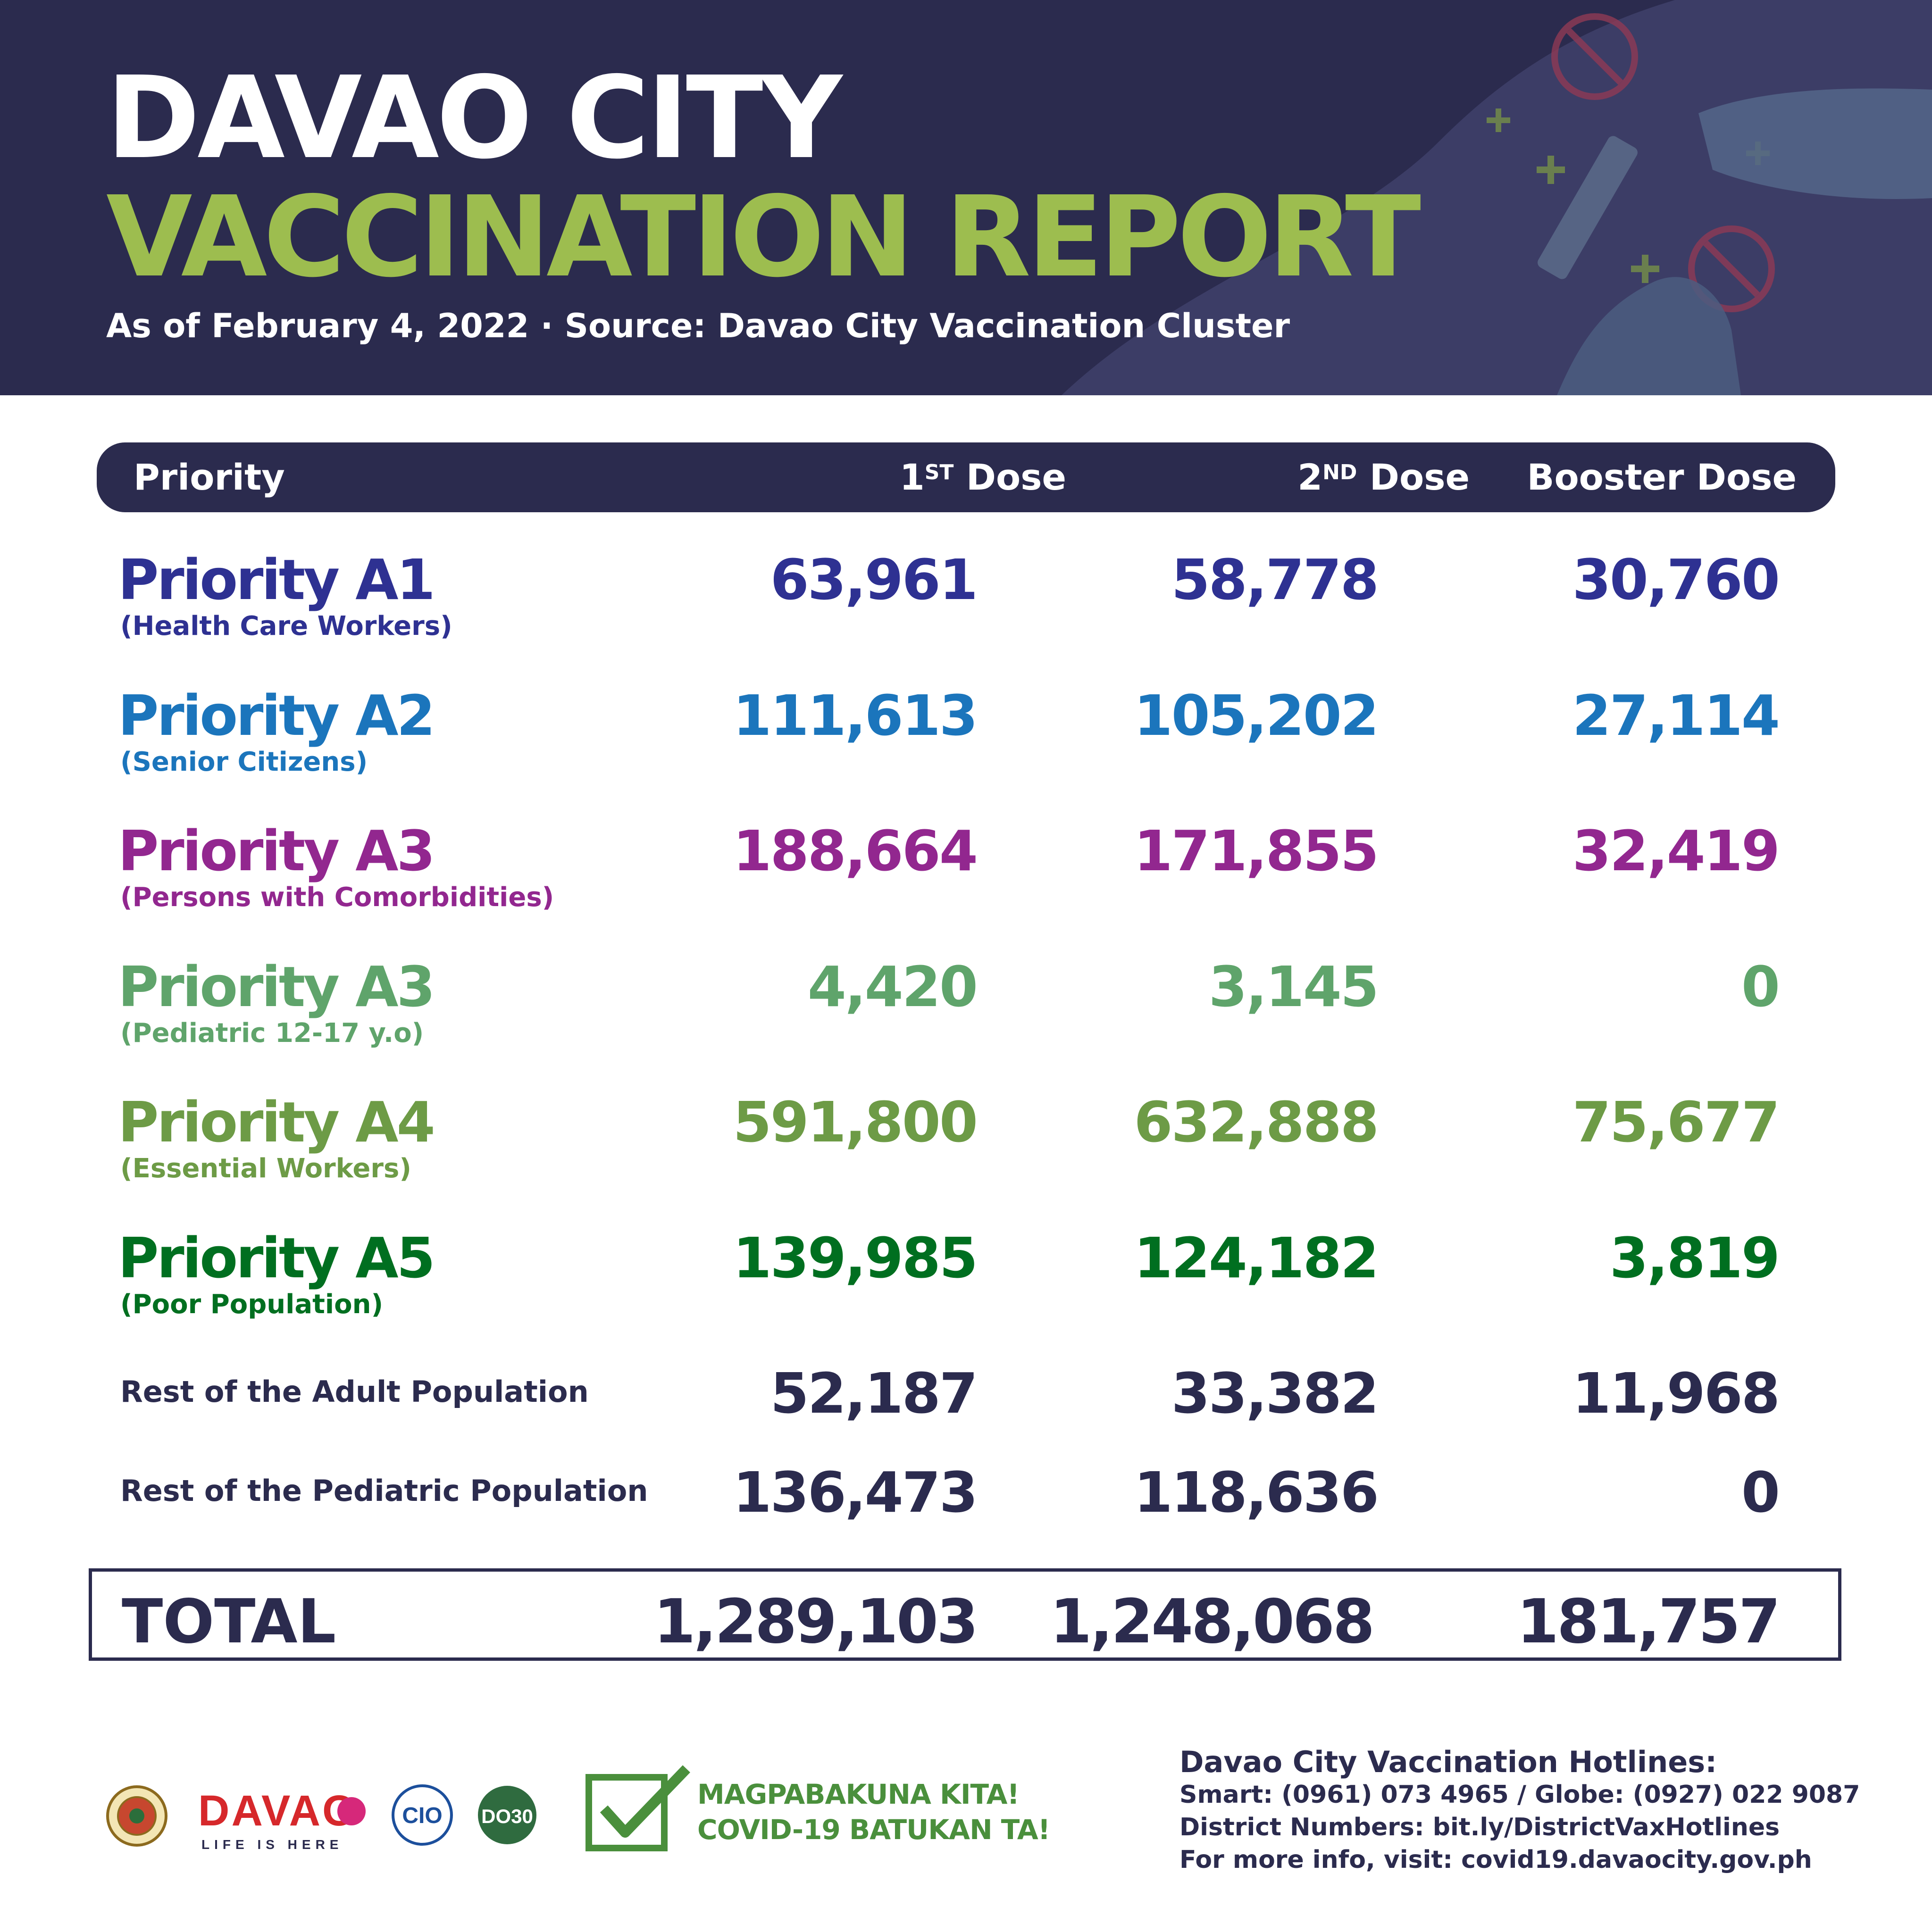 This screenshot has height=1932, width=1932. I want to click on row-priority-sub: (Pediatric 12-17 y.o), so click(272, 1033).